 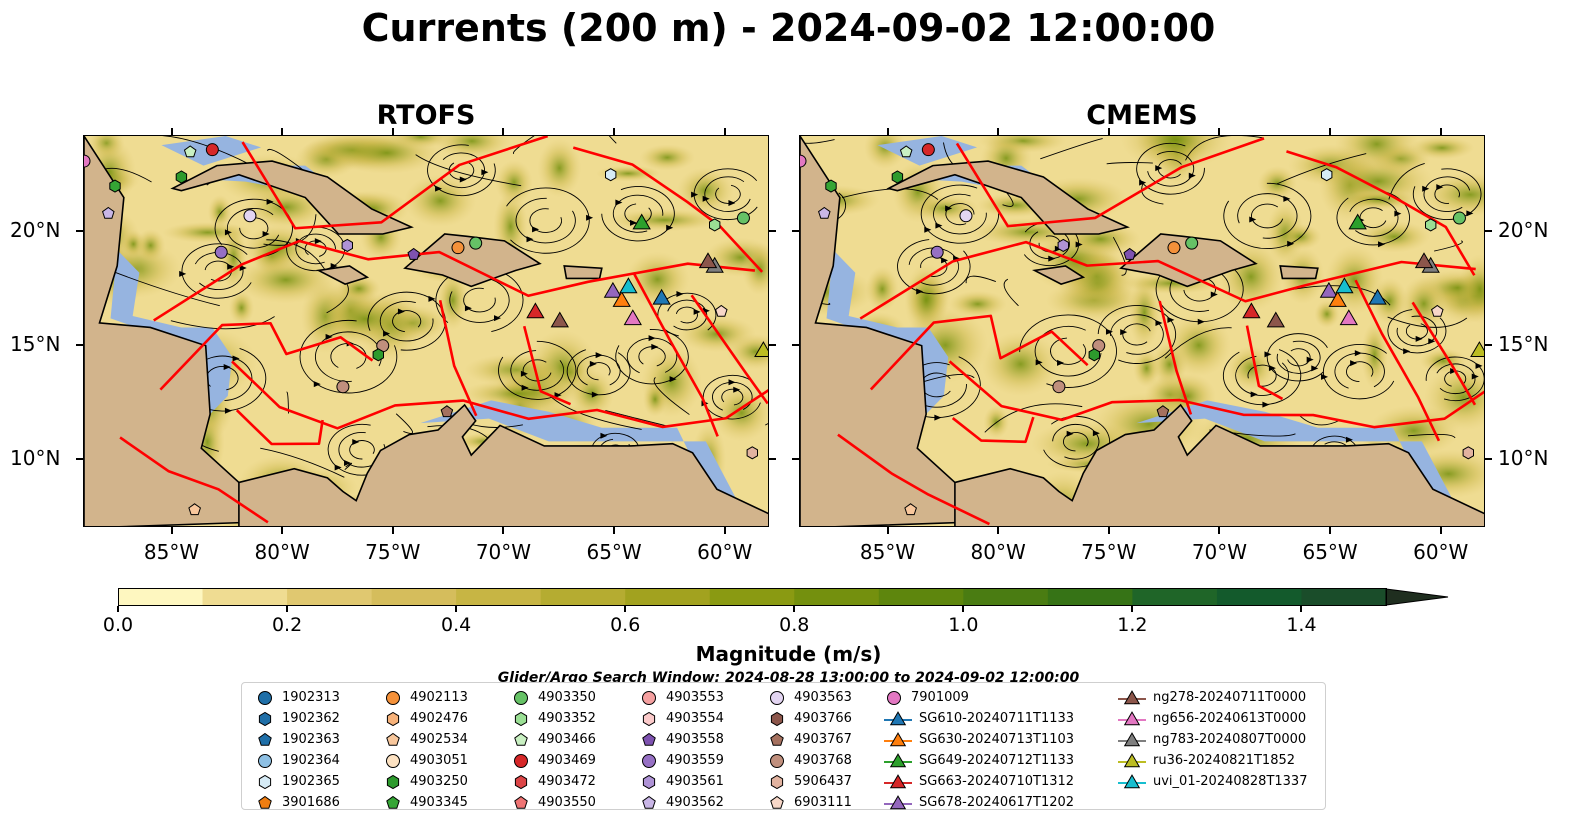 What do you see at coordinates (297, 802) in the screenshot?
I see `legend-entry: 3901686` at bounding box center [297, 802].